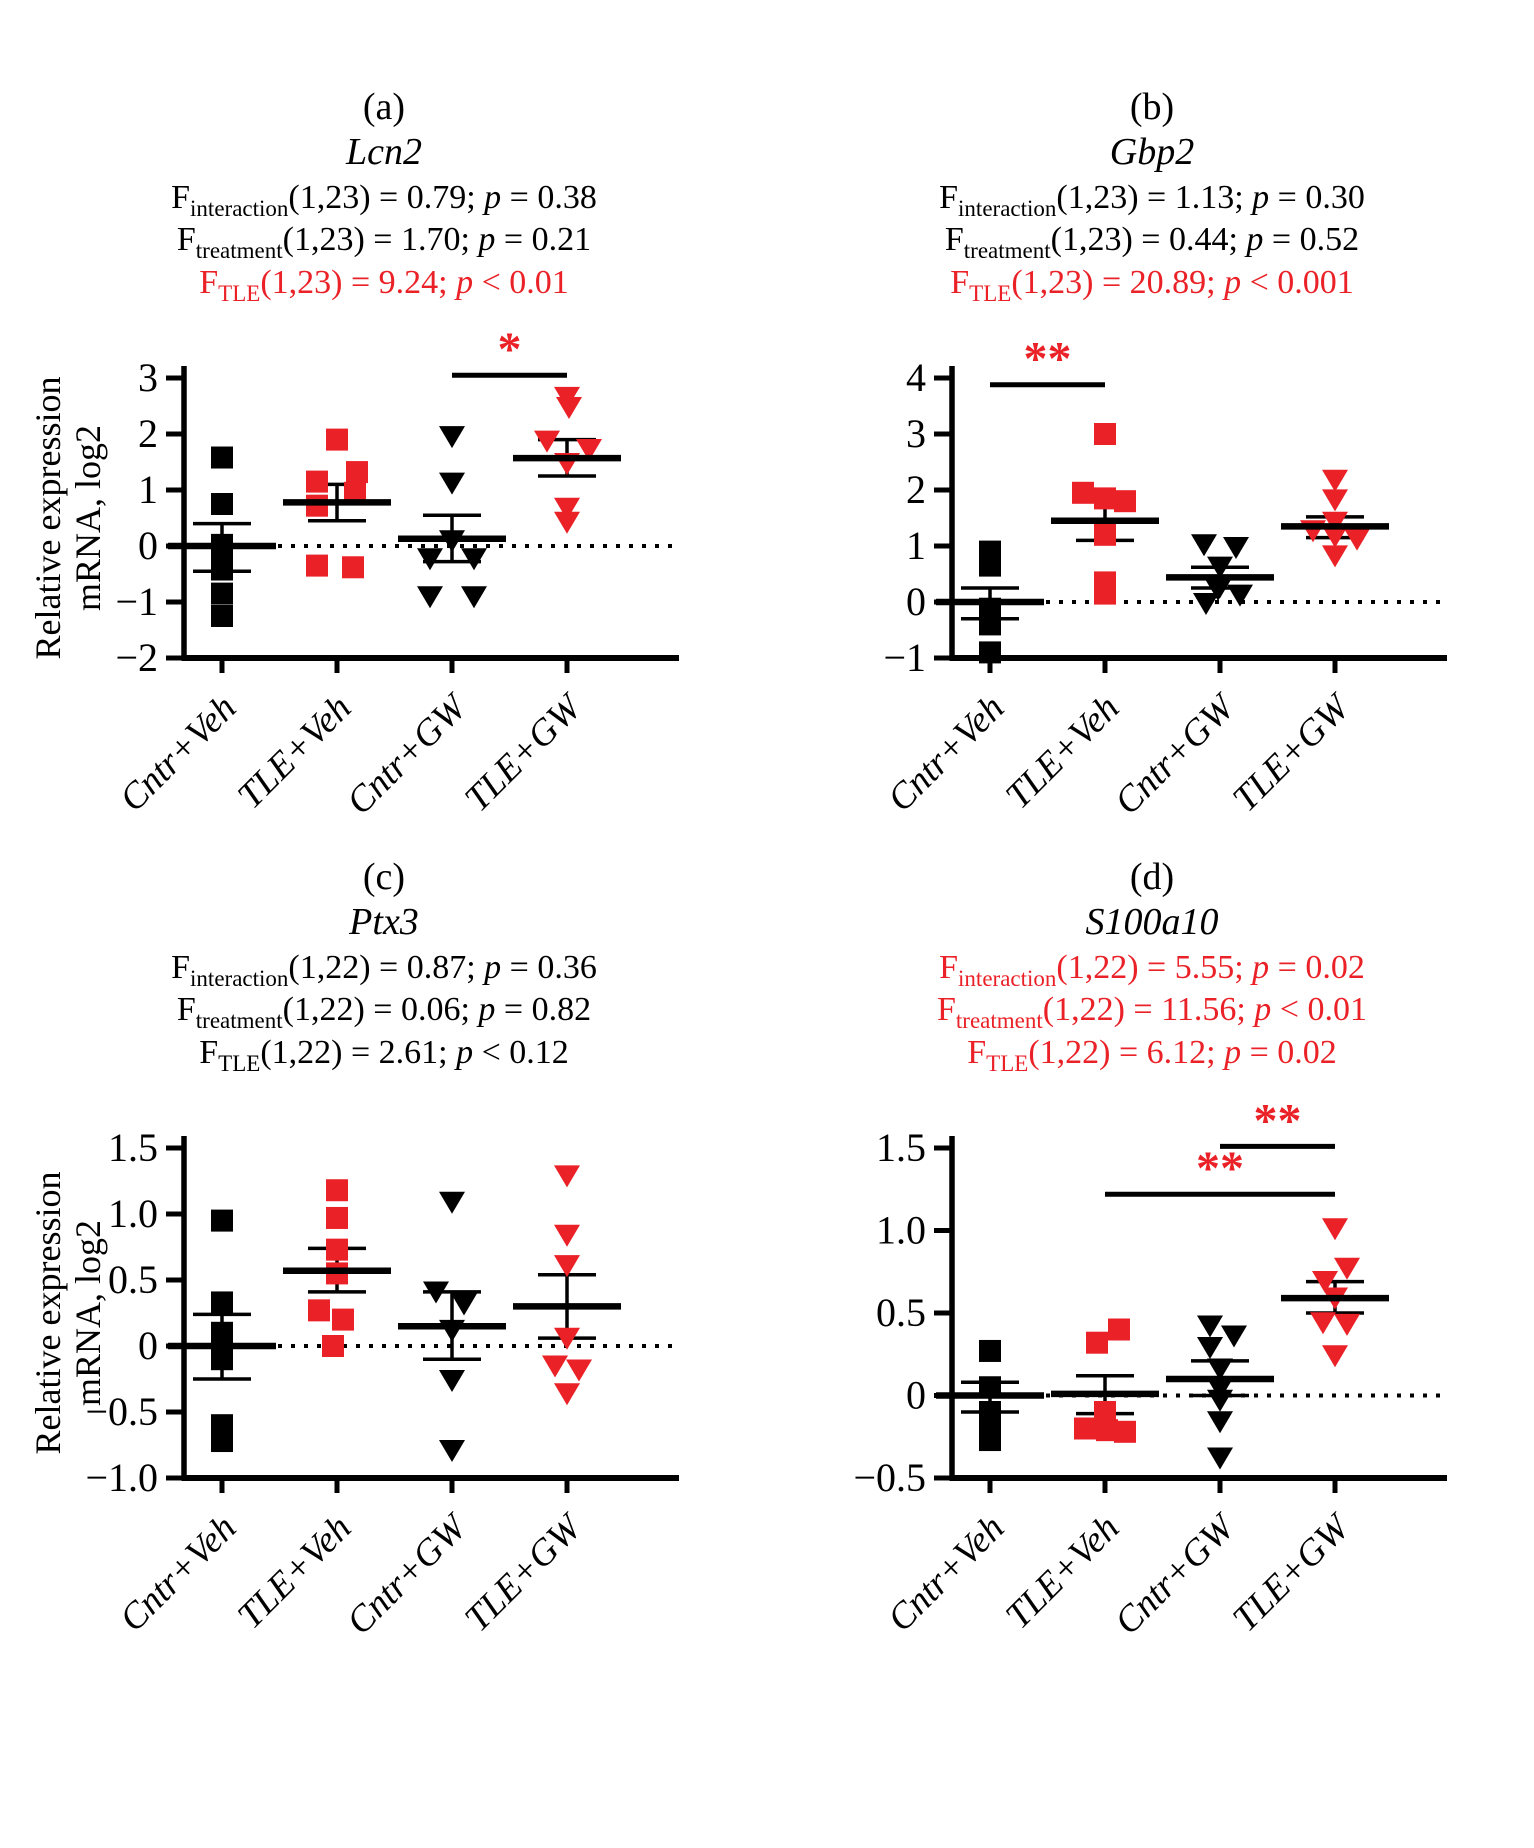  I want to click on y-axis-title: mRNA, log2, so click(88, 518).